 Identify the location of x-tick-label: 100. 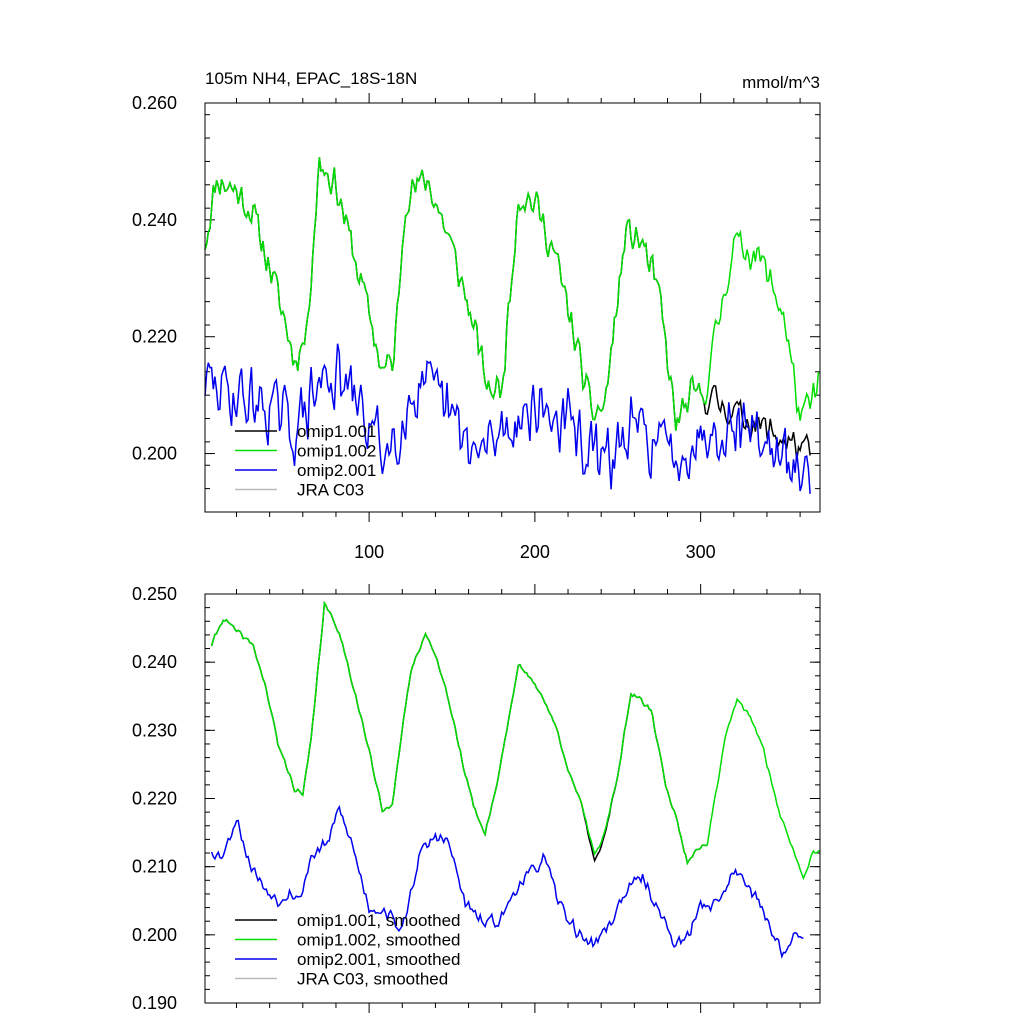
(369, 552).